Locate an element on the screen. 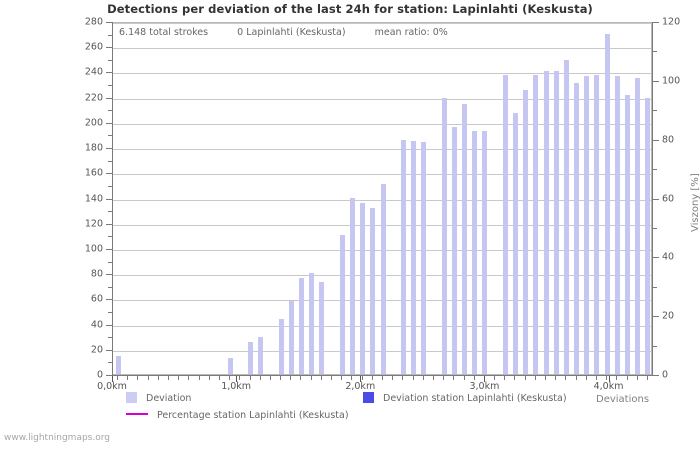 This screenshot has height=450, width=700. legend-item-deviation-station: Deviation station Lapinlahti (Keskusta) is located at coordinates (465, 398).